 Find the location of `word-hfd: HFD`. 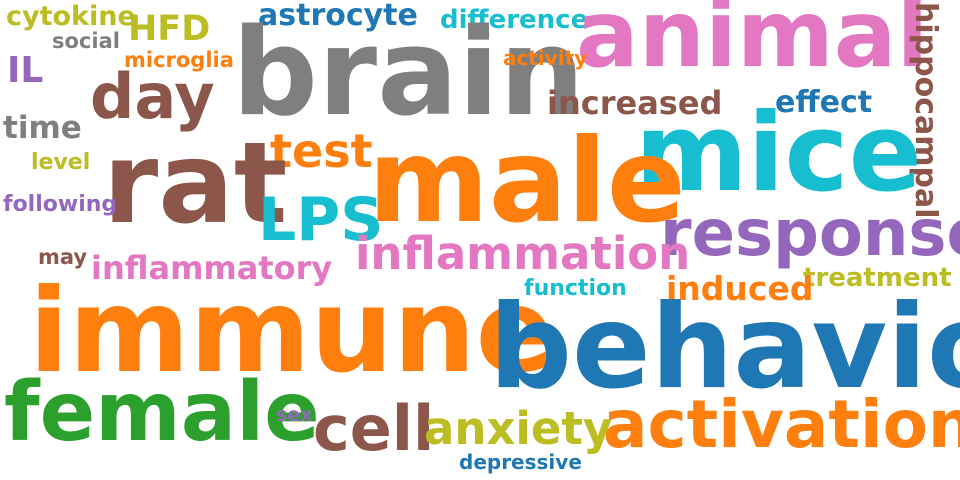

word-hfd: HFD is located at coordinates (169, 29).